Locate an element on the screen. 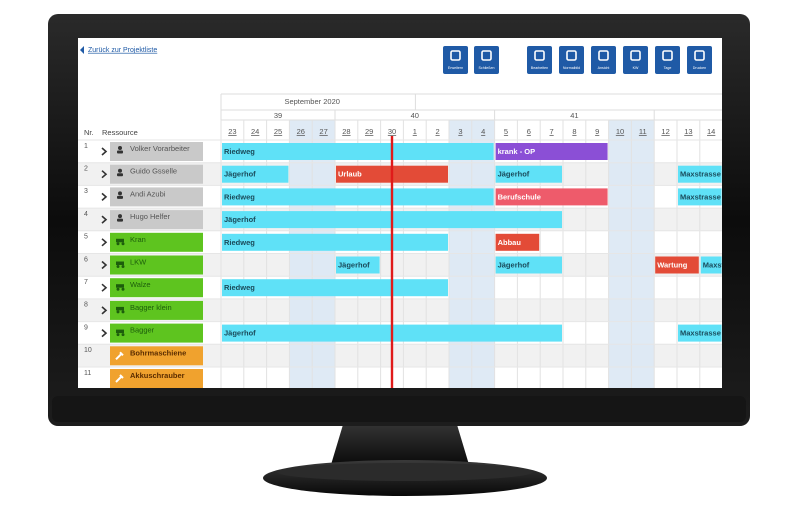 The width and height of the screenshot is (800, 509). toolbar-label: Normalbild is located at coordinates (571, 68).